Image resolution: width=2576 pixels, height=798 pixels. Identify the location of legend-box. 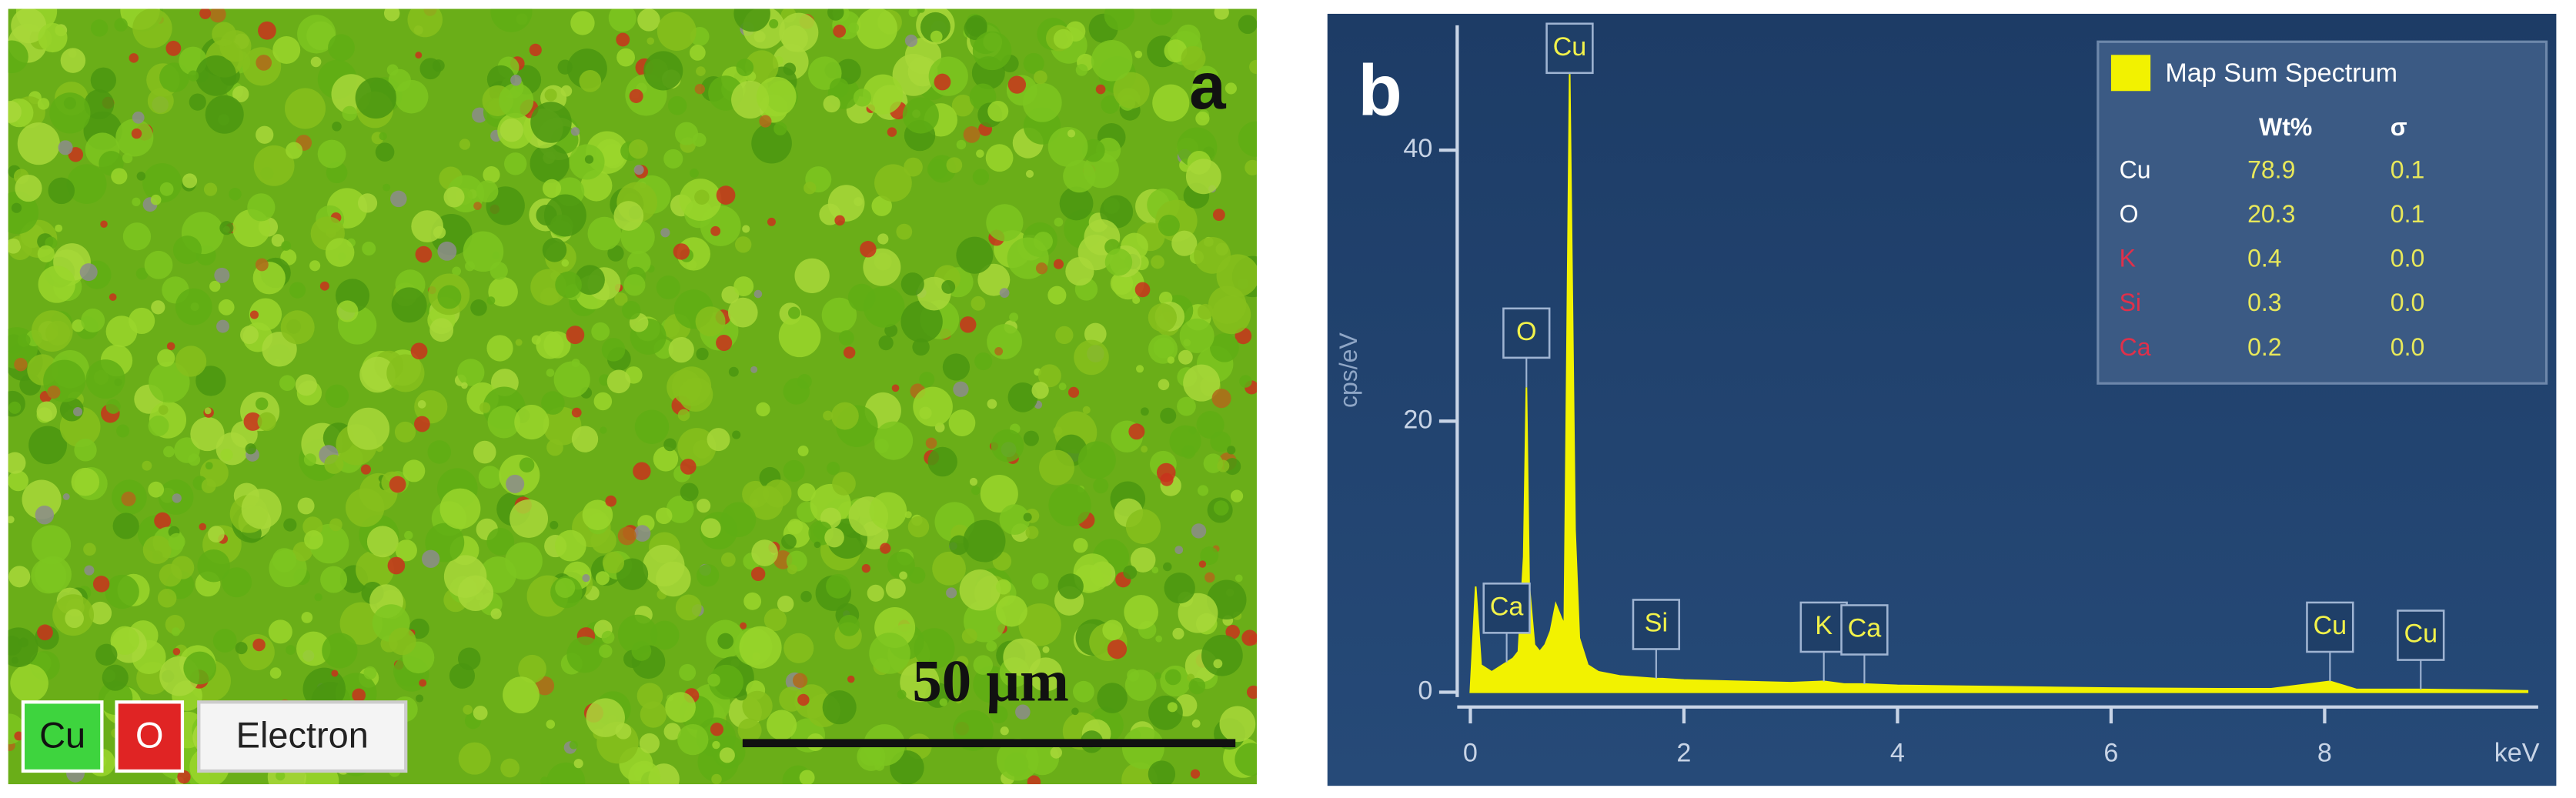
(150, 736).